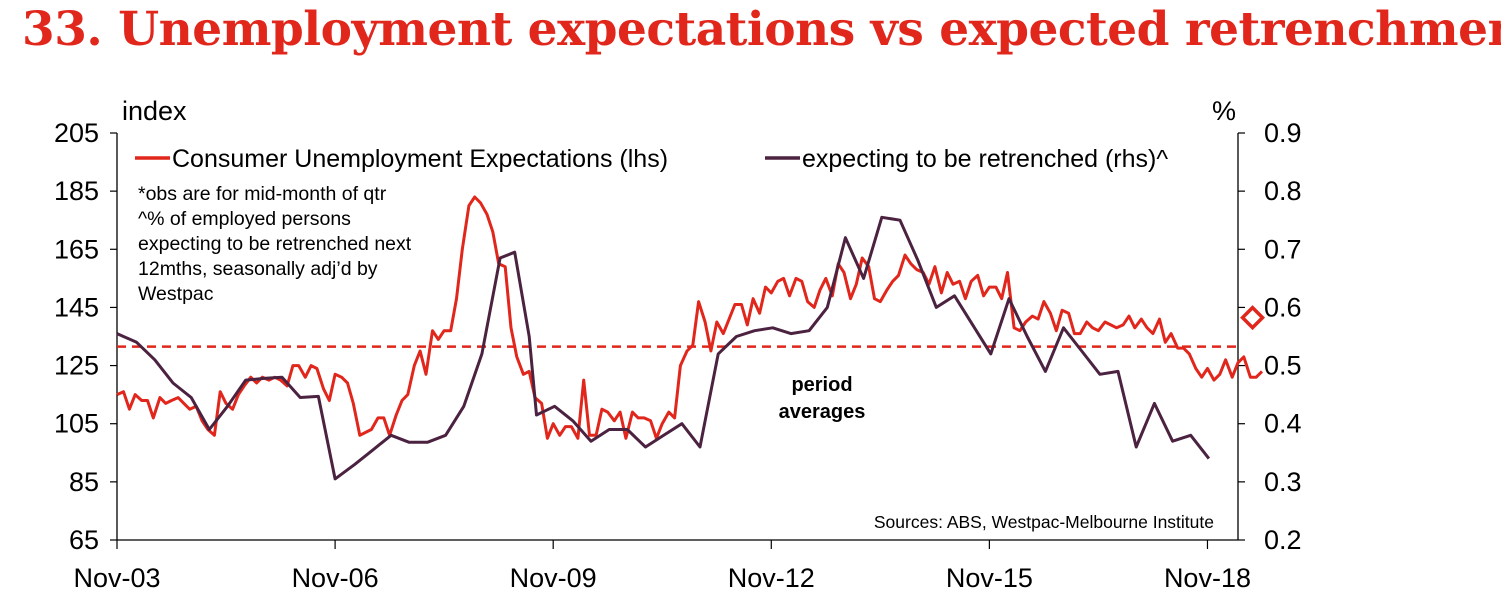 The height and width of the screenshot is (609, 1501). Describe the element at coordinates (116, 578) in the screenshot. I see `x-tick-label: Nov-03` at that location.